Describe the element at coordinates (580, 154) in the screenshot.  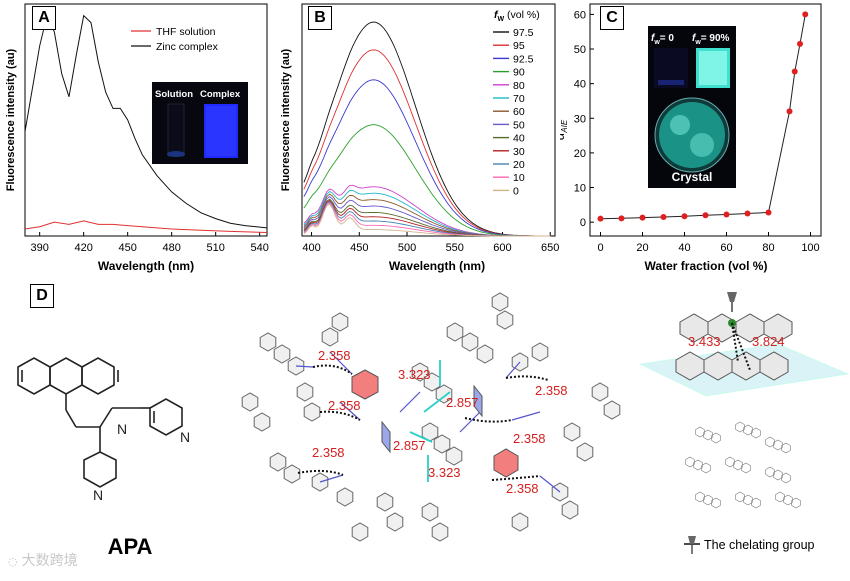
I see `chart-c-ytick-label: 20` at that location.